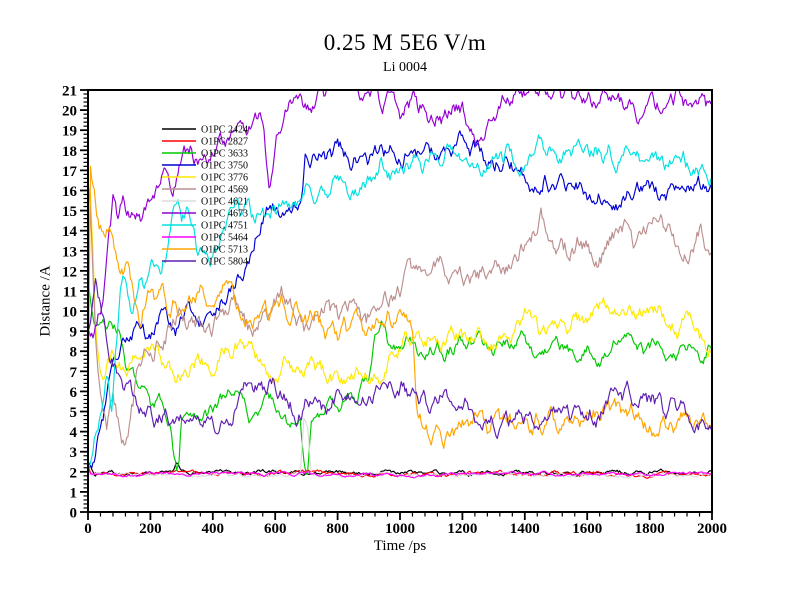  What do you see at coordinates (74, 473) in the screenshot?
I see `y-tick-label: 2` at bounding box center [74, 473].